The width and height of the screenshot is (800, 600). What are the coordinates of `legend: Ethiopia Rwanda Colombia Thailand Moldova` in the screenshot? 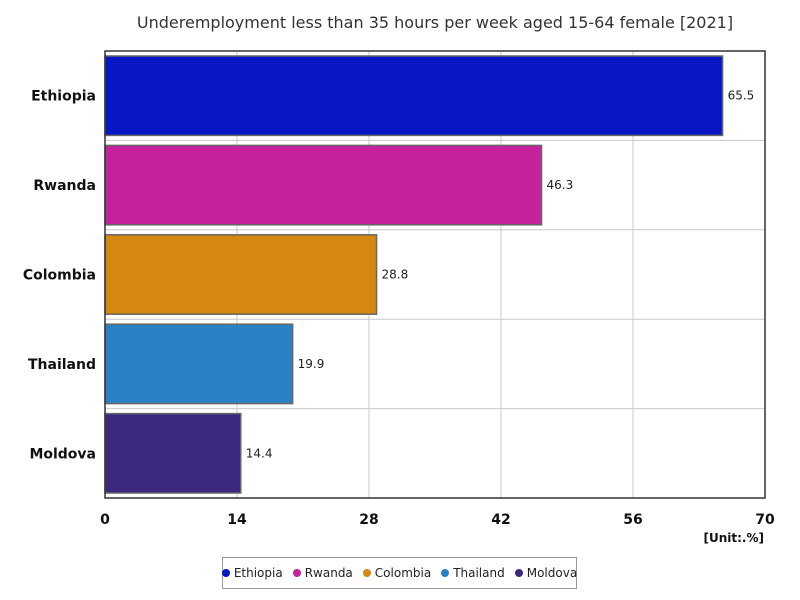 It's located at (399, 573).